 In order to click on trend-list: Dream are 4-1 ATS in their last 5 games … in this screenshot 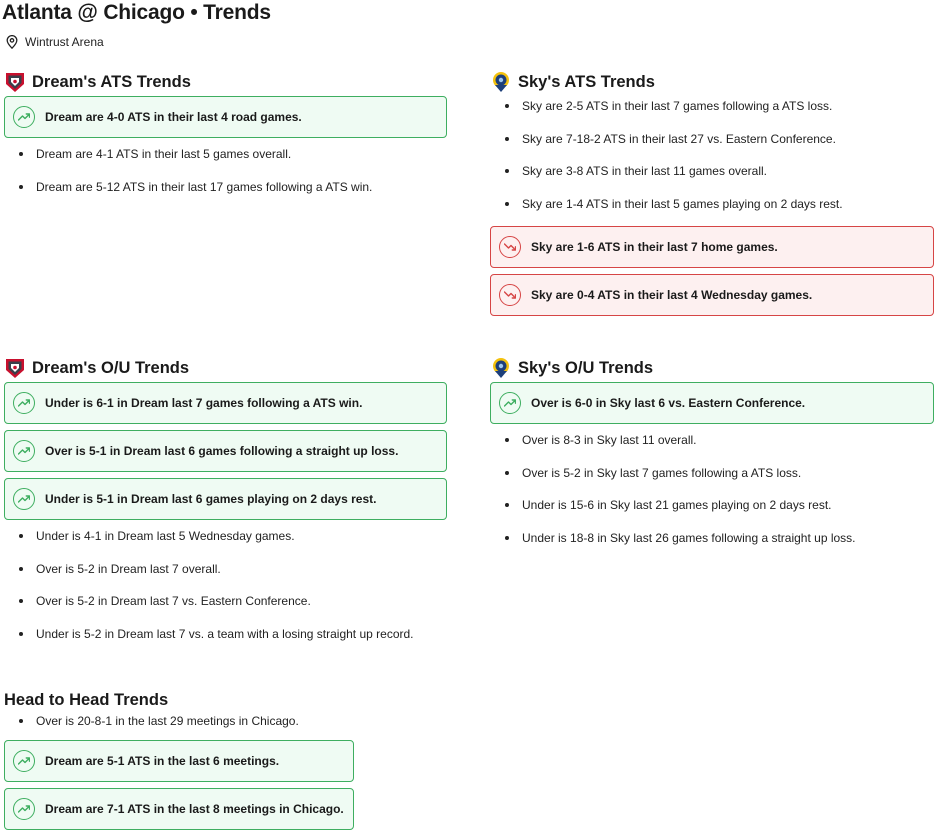, I will do `click(225, 176)`.